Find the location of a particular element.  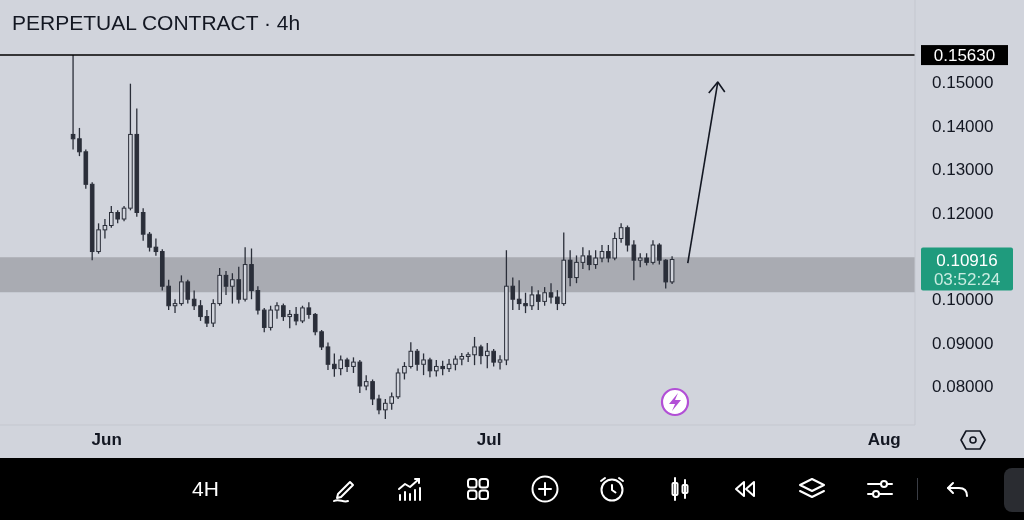

y-tick-label: 0.10000 is located at coordinates (963, 300).